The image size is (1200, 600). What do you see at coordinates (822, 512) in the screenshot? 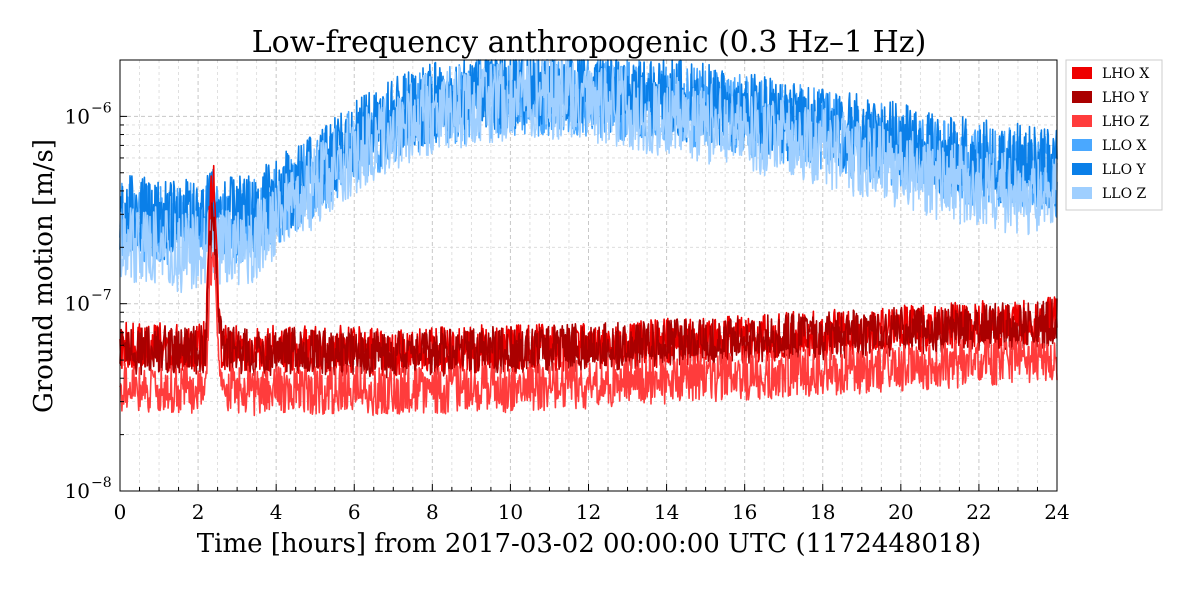
I see `x-tick-label: 18` at bounding box center [822, 512].